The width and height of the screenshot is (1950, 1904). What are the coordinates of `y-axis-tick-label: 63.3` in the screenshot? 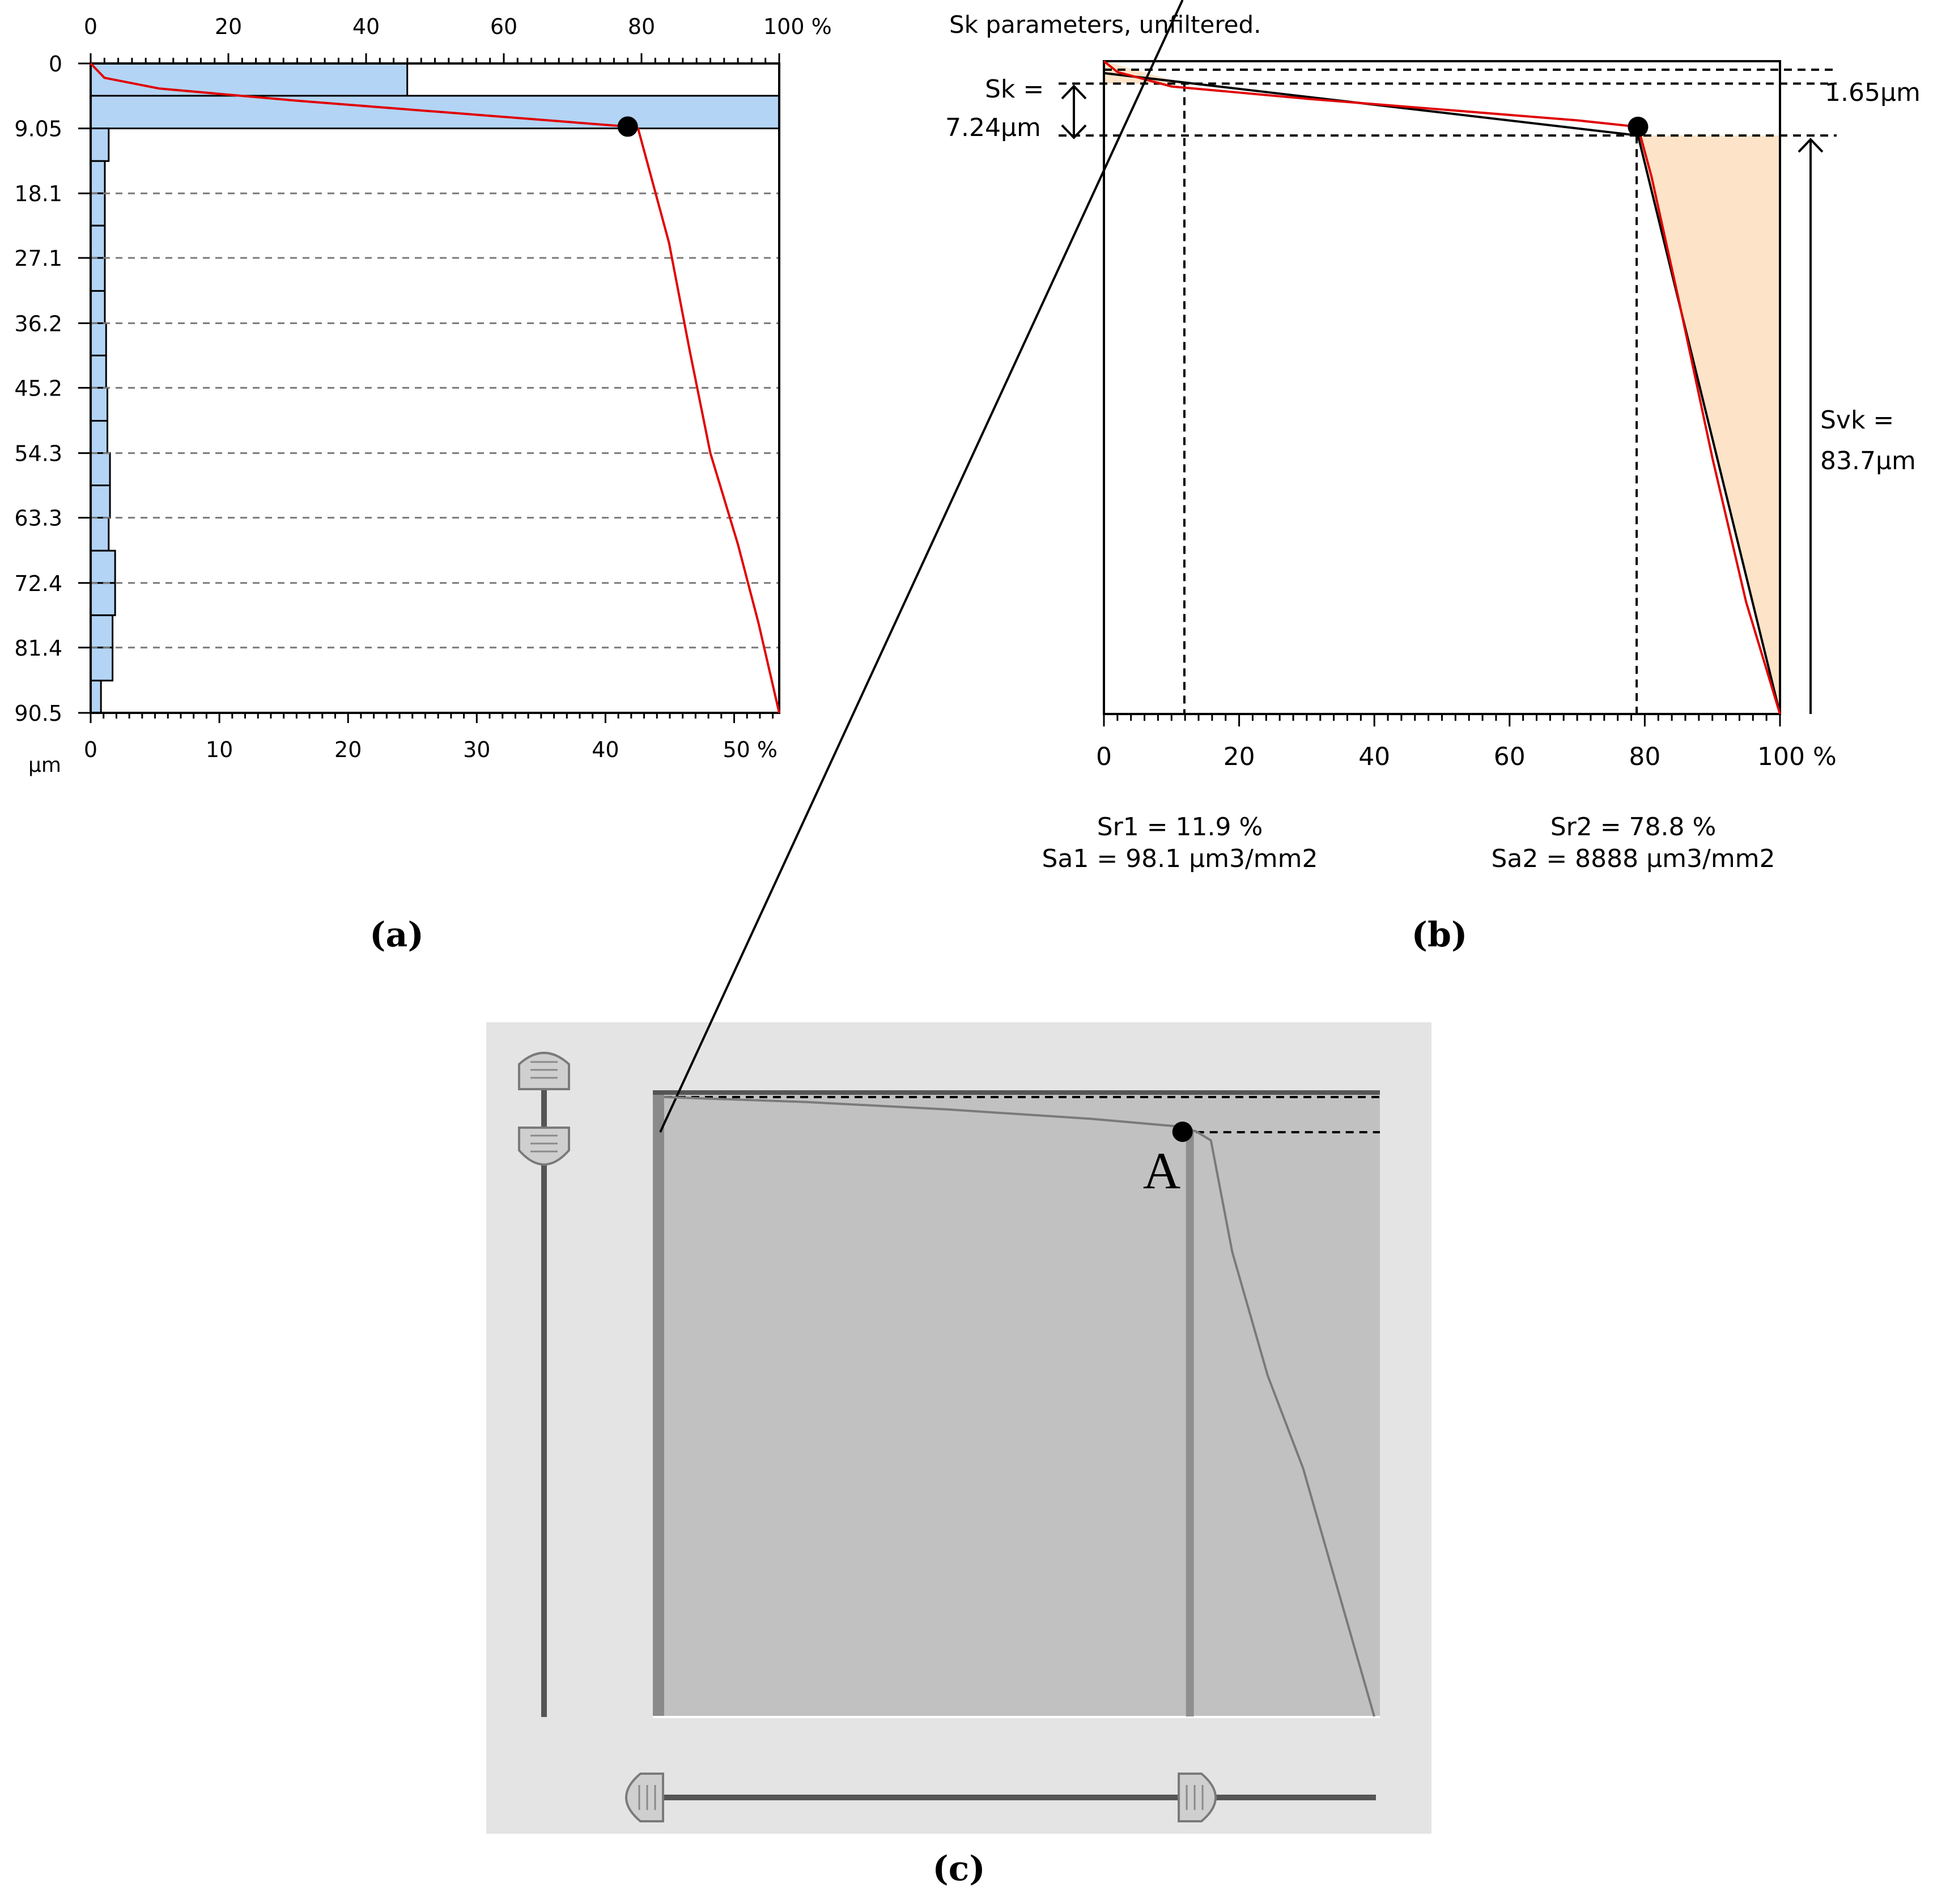 It's located at (38, 518).